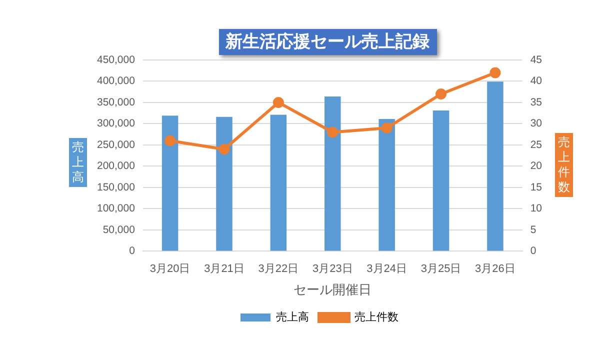 Image resolution: width=600 pixels, height=337 pixels. Describe the element at coordinates (536, 60) in the screenshot. I see `y2-tick-label: 45` at that location.